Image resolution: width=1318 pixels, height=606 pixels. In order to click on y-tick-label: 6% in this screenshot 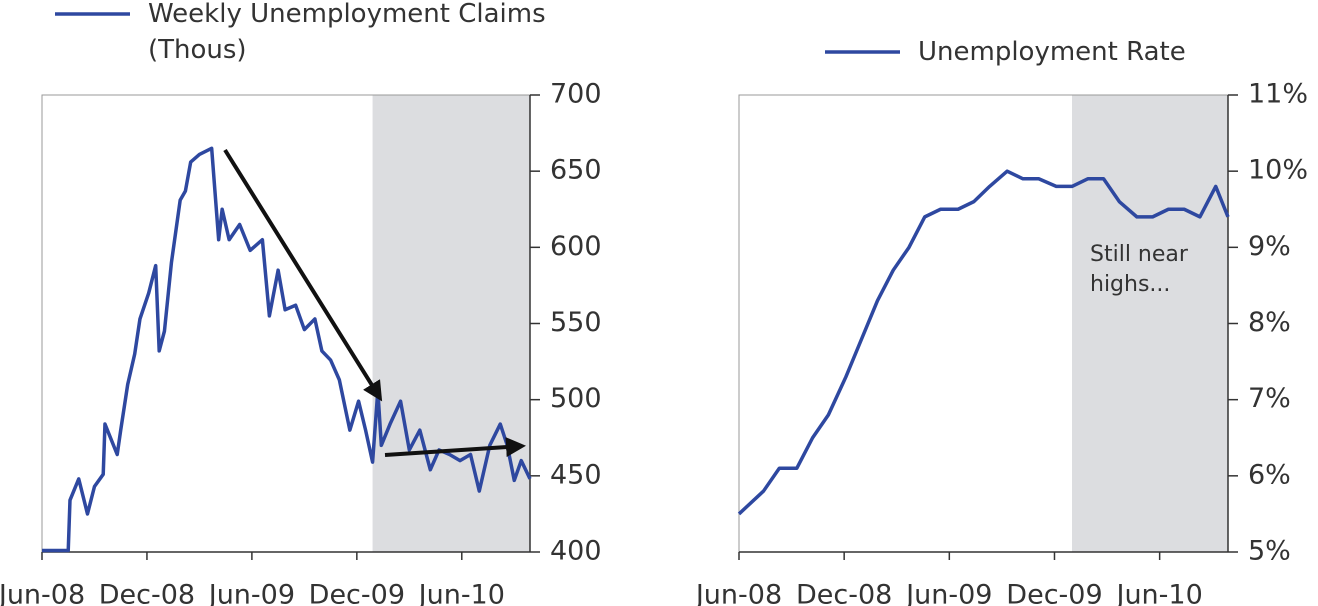, I will do `click(1269, 474)`.